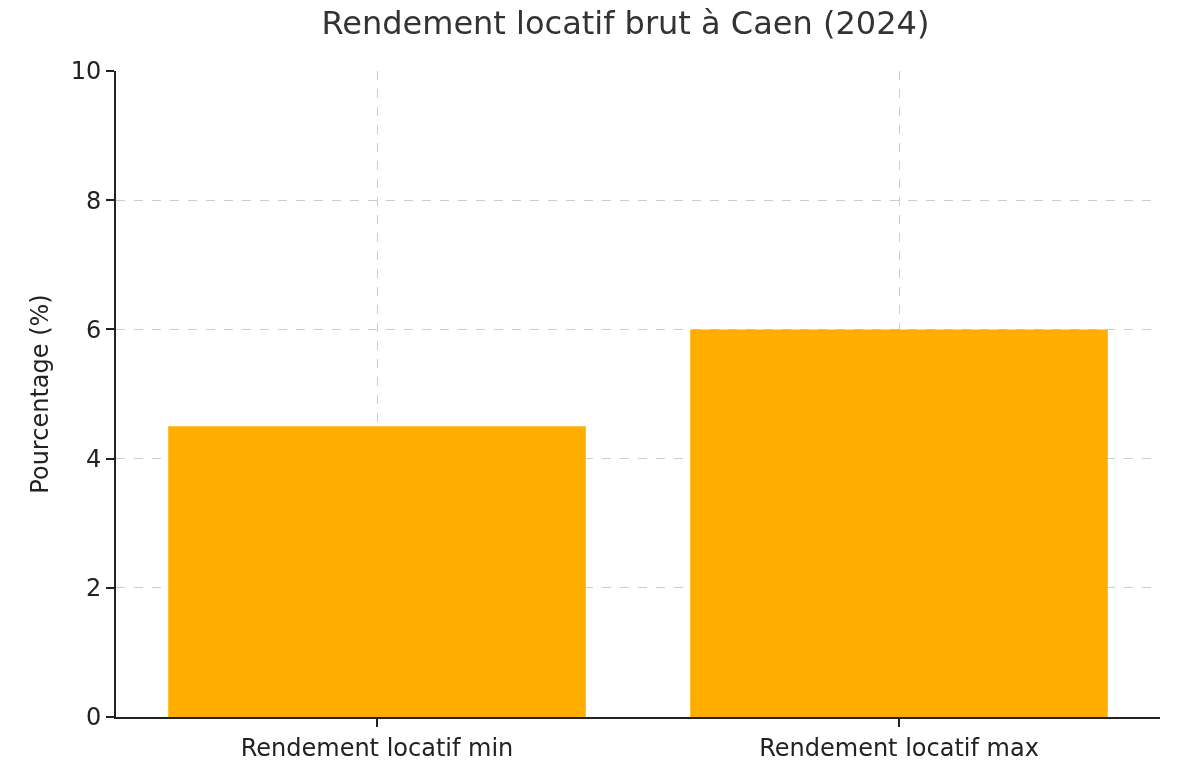  Describe the element at coordinates (377, 747) in the screenshot. I see `x-tick-label: Rendement locatif min` at that location.